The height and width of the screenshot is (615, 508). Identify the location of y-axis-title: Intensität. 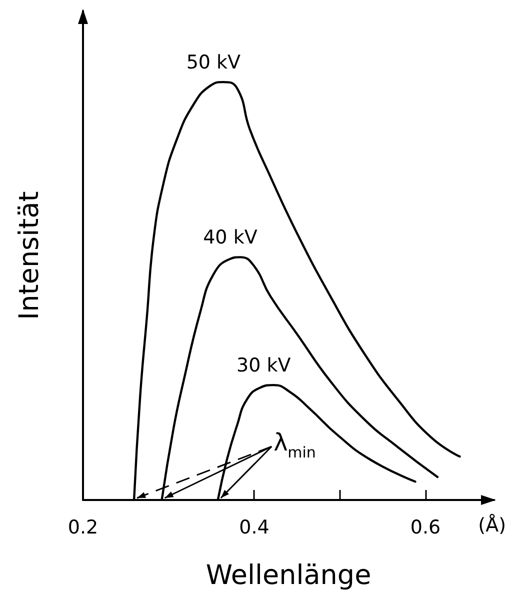
(29, 255).